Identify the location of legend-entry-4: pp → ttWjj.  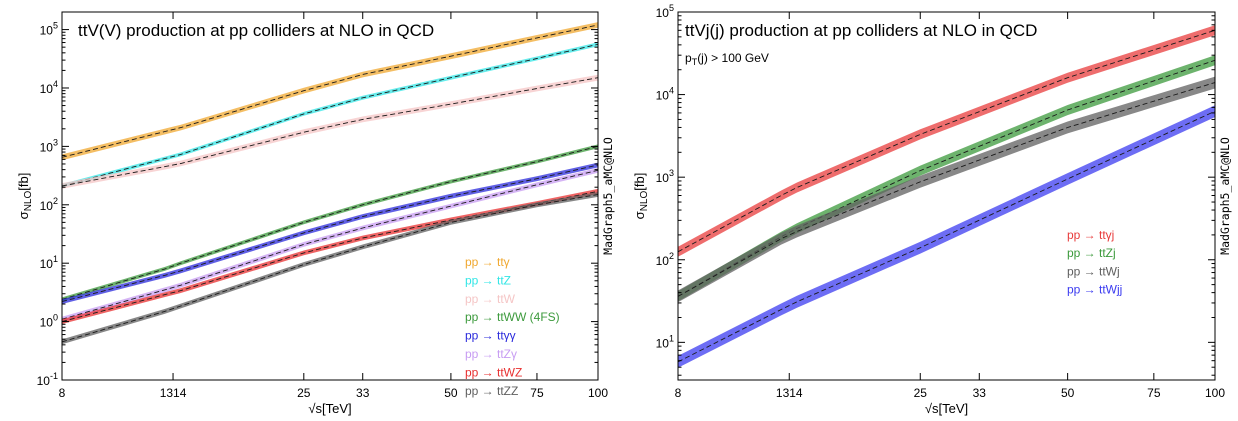
(1094, 290).